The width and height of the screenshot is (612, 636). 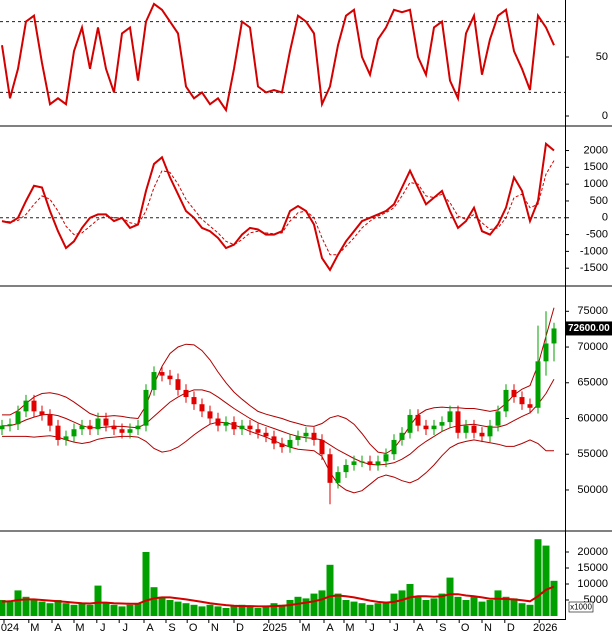 I want to click on y-tick-label: 2000, so click(x=596, y=150).